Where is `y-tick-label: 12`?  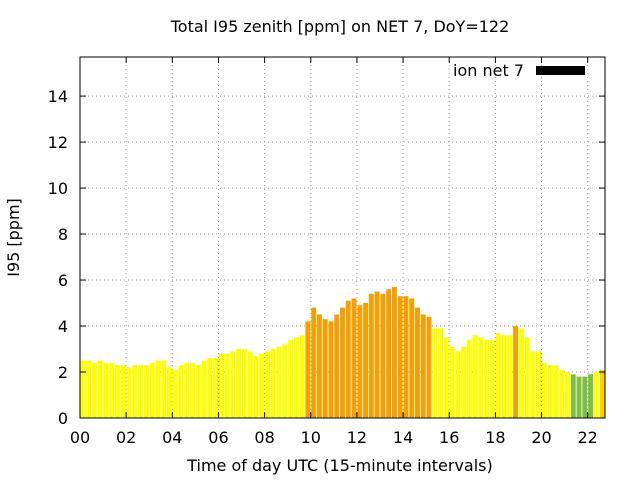 y-tick-label: 12 is located at coordinates (58, 142).